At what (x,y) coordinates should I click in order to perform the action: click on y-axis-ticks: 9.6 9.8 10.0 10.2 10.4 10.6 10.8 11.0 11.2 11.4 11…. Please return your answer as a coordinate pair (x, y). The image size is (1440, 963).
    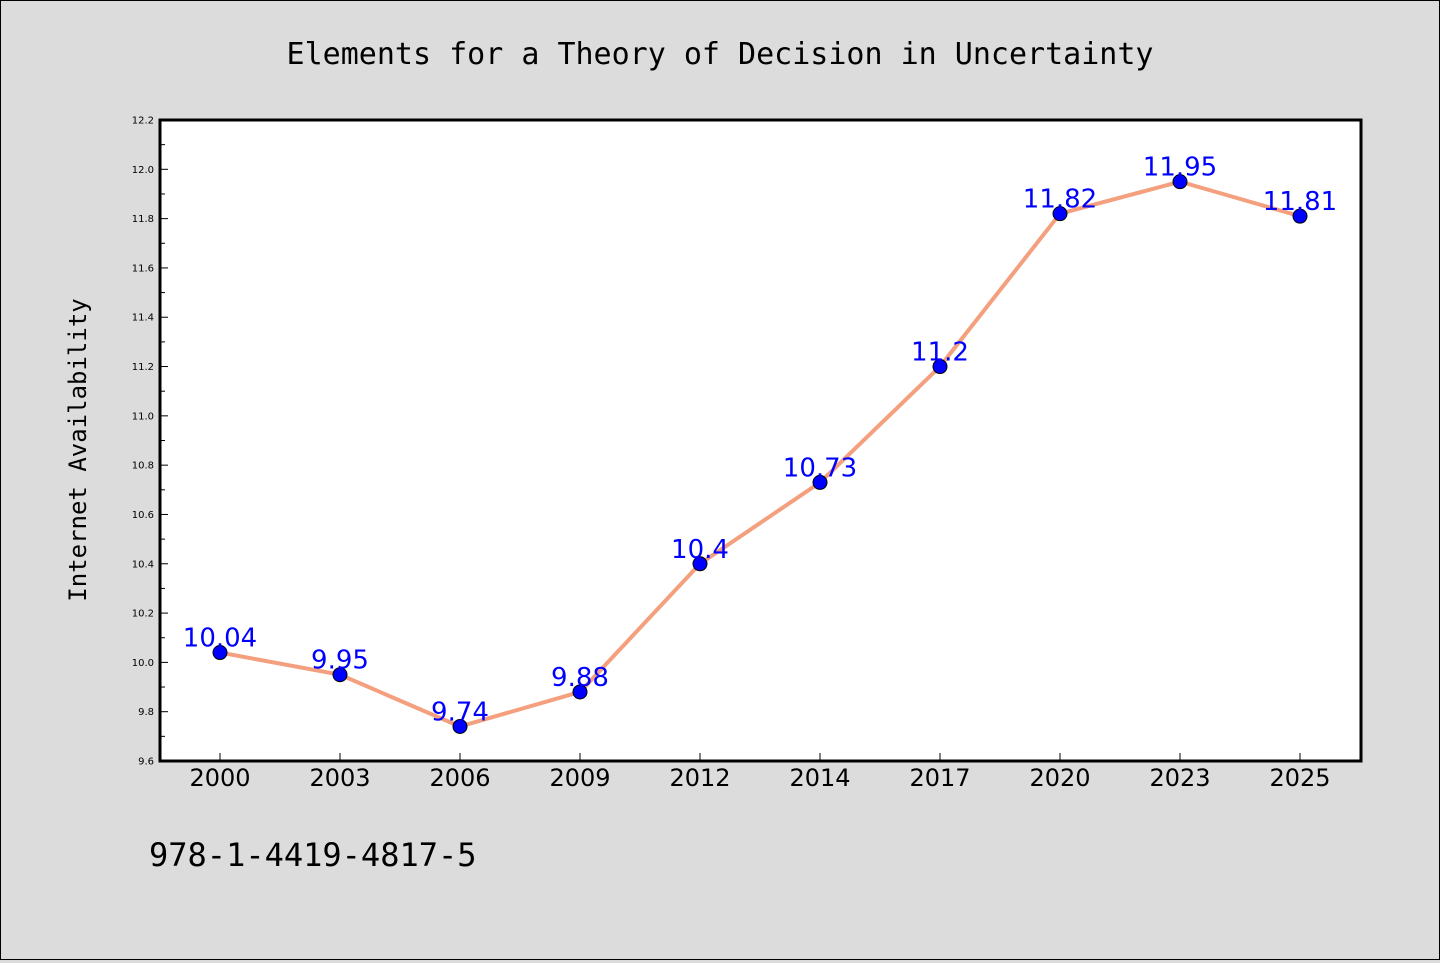
    Looking at the image, I should click on (150, 442).